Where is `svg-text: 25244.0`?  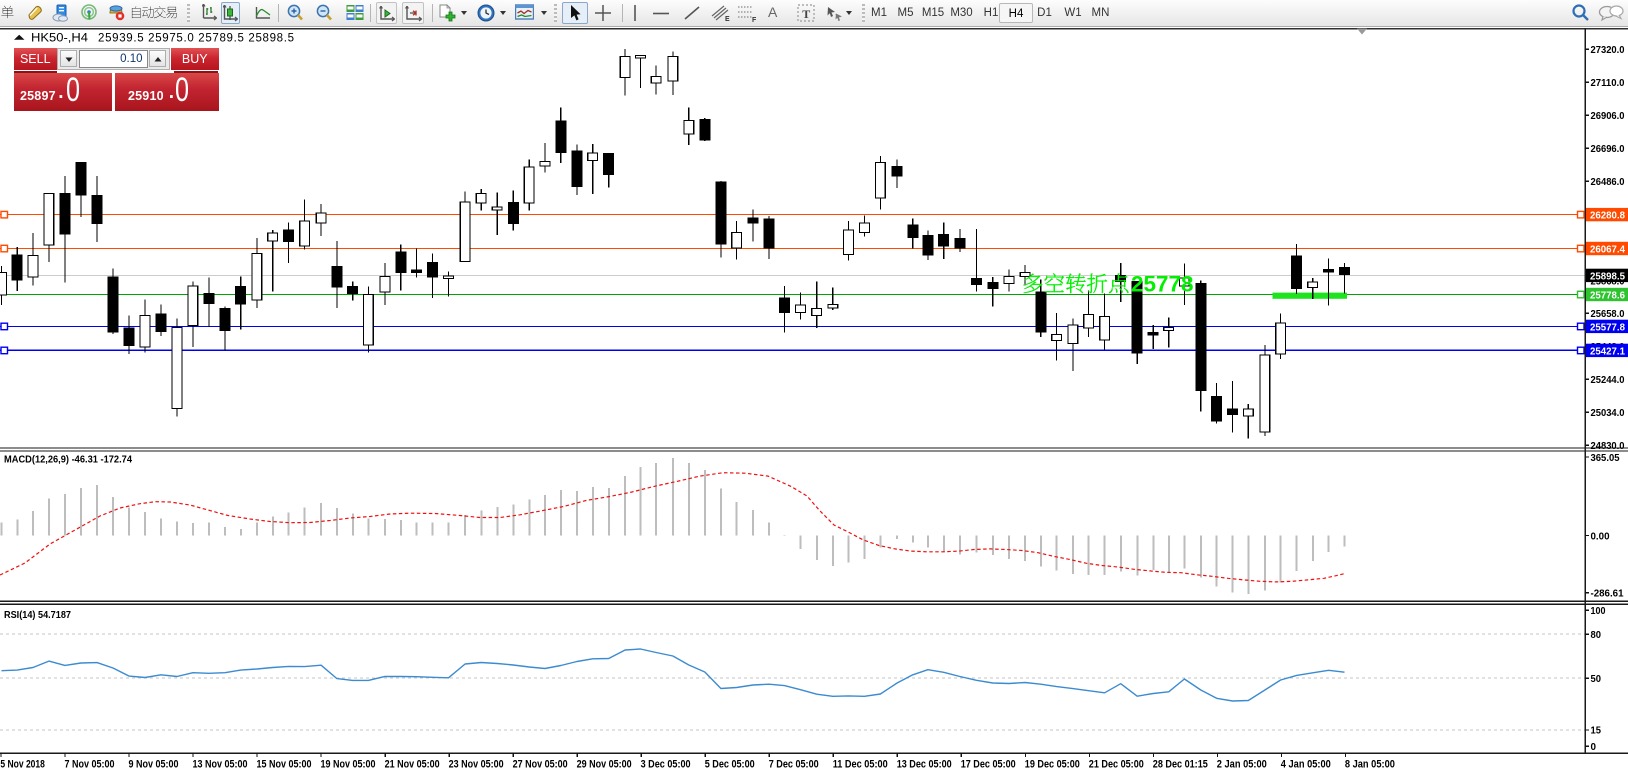 svg-text: 25244.0 is located at coordinates (1608, 380).